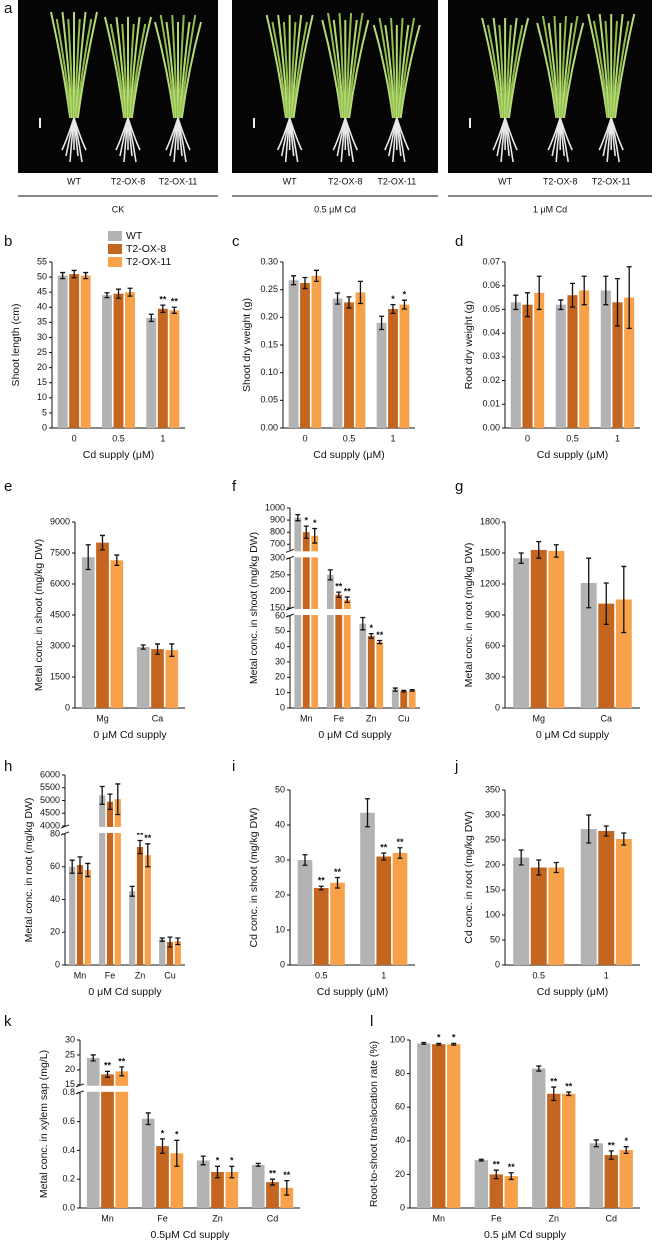  I want to click on y-tick-label: 0.30, so click(269, 261).